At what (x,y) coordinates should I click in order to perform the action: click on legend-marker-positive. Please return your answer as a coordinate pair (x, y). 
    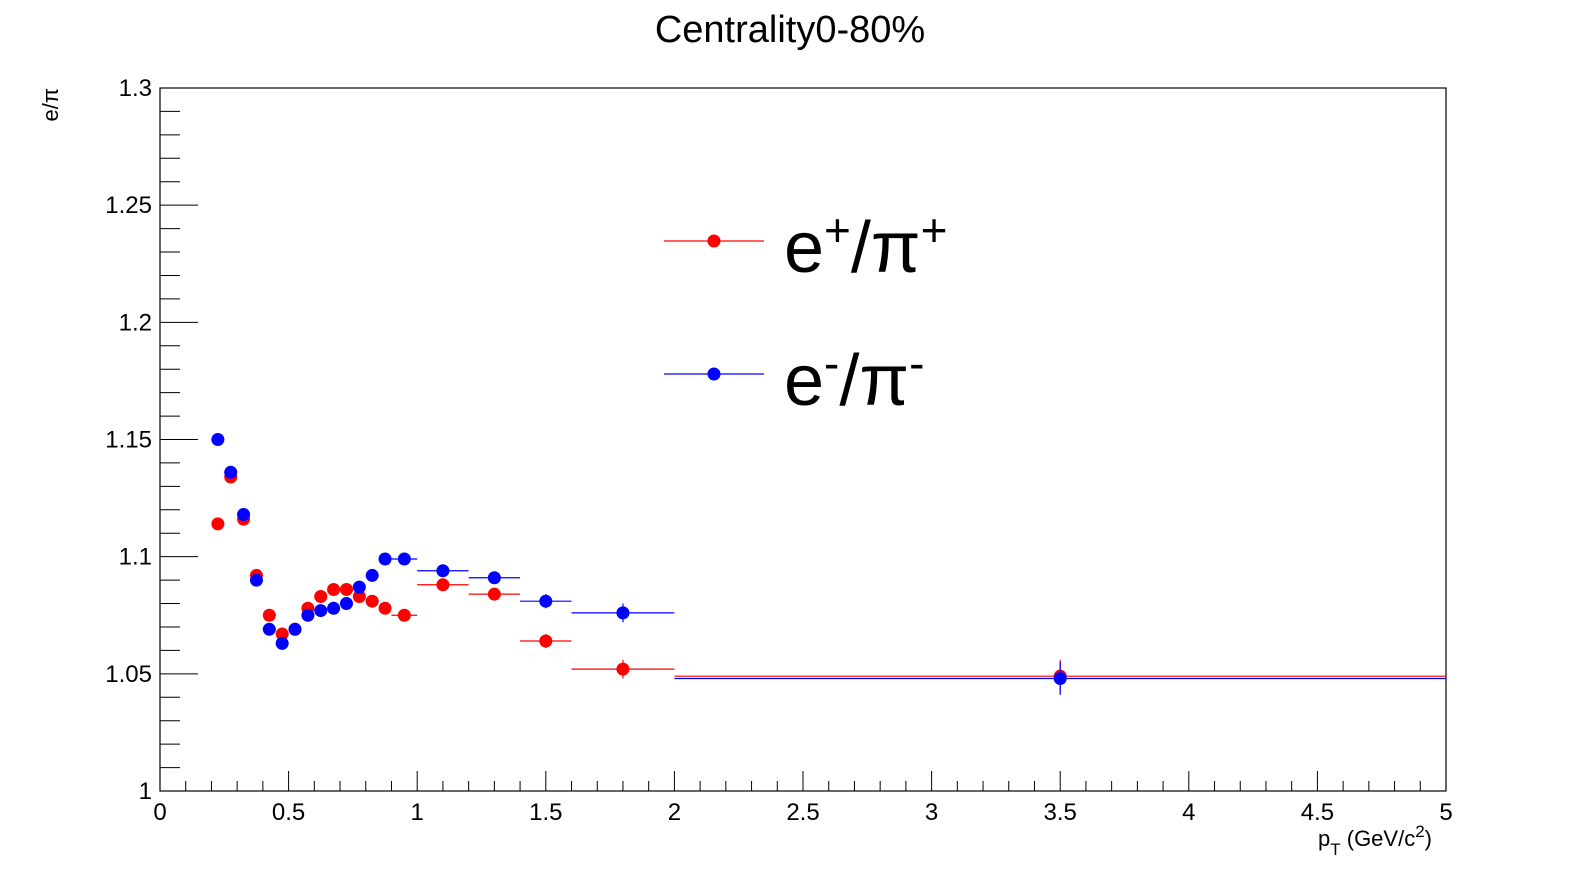
    Looking at the image, I should click on (714, 241).